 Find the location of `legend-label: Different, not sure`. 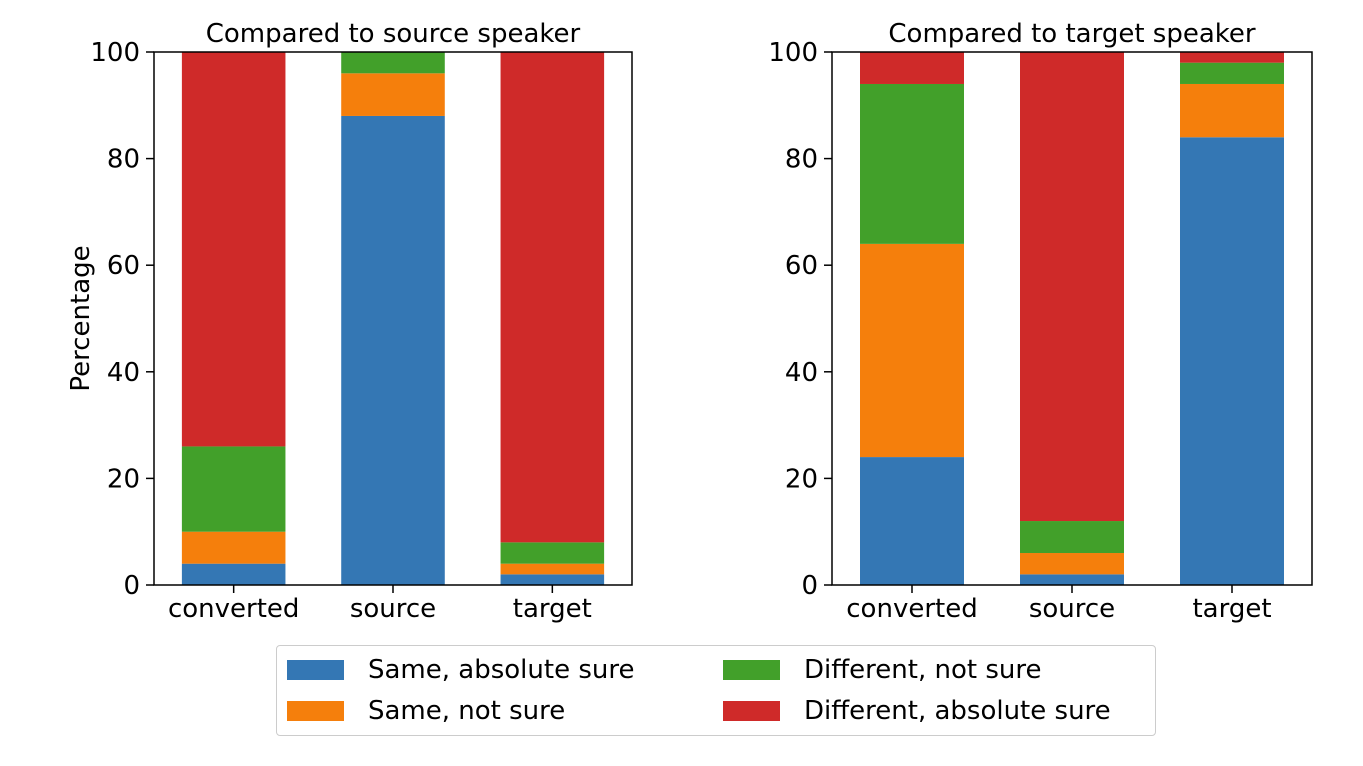

legend-label: Different, not sure is located at coordinates (923, 670).